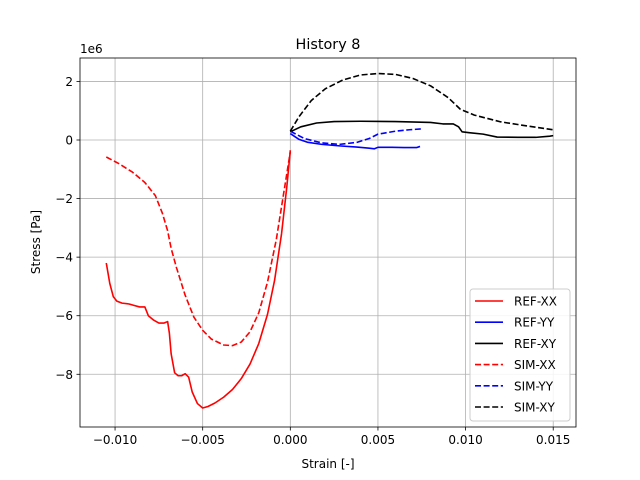 This screenshot has height=480, width=640. Describe the element at coordinates (465, 440) in the screenshot. I see `x-tick-label: 0.010` at that location.